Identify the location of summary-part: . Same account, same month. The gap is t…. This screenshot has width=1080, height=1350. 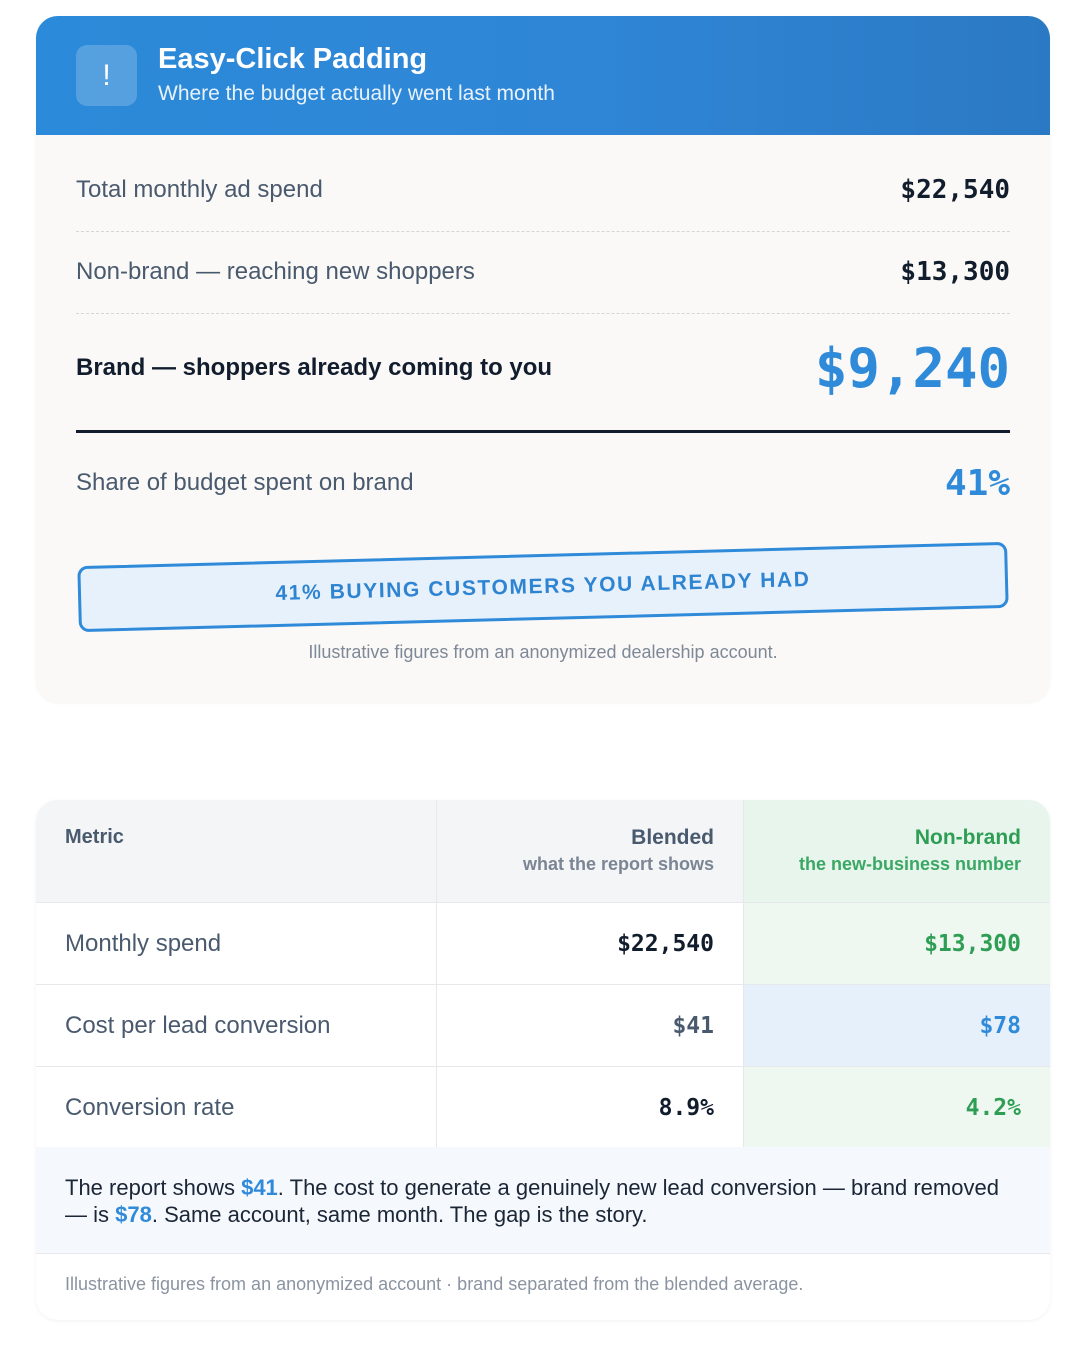
(399, 1214).